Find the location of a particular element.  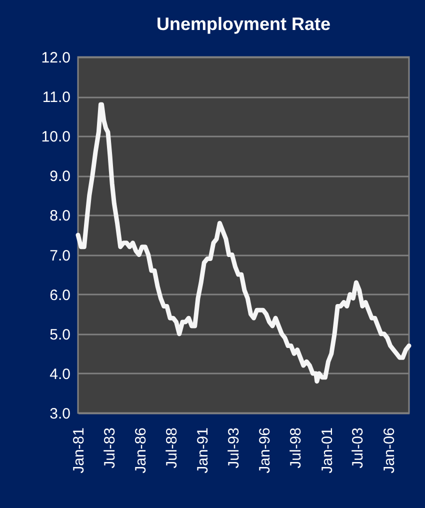

y-tick-label: 12.0 is located at coordinates (55, 58).